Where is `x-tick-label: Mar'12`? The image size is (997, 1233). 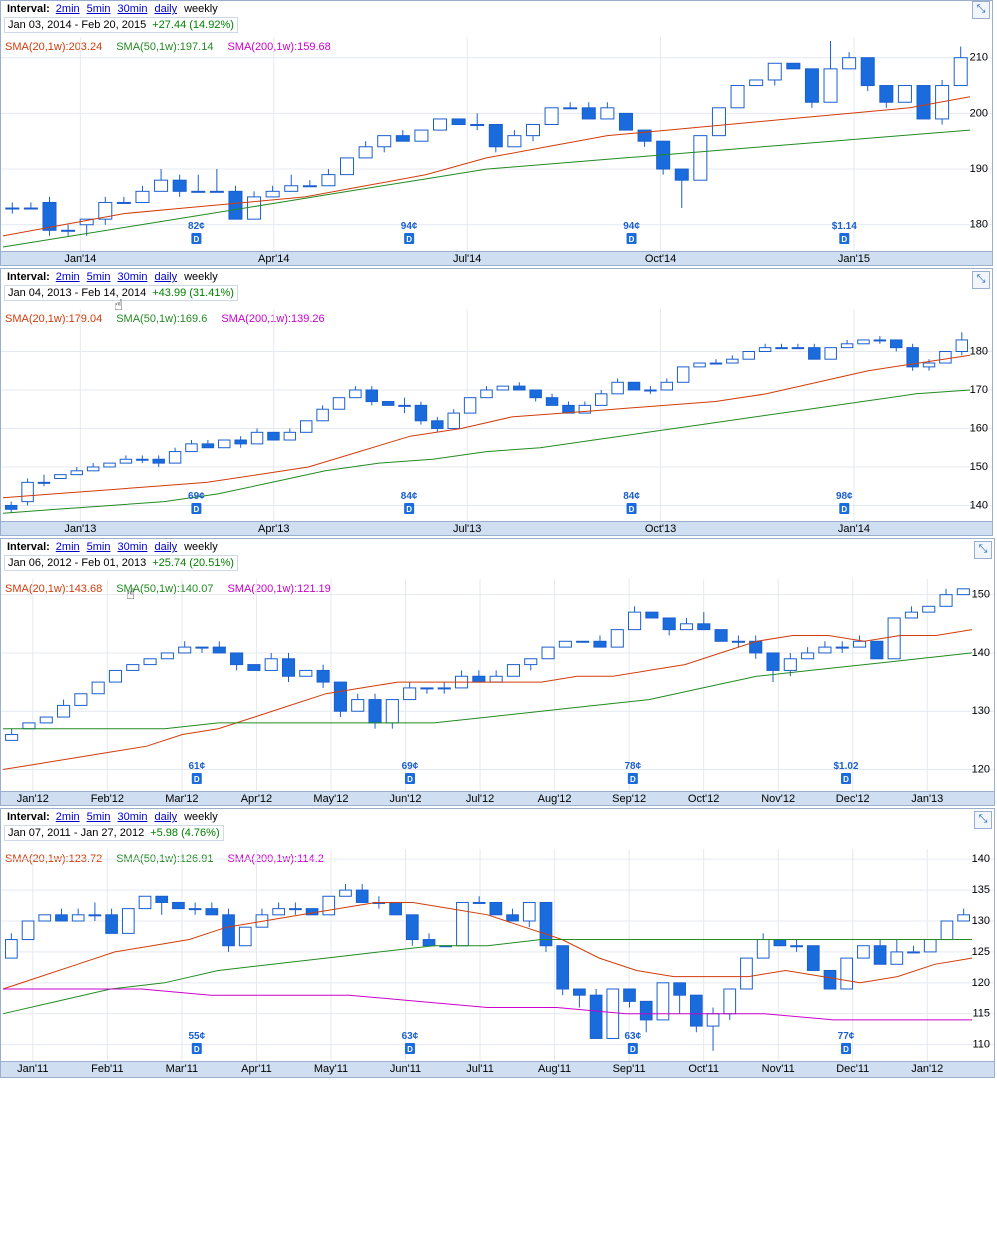
x-tick-label: Mar'12 is located at coordinates (182, 799).